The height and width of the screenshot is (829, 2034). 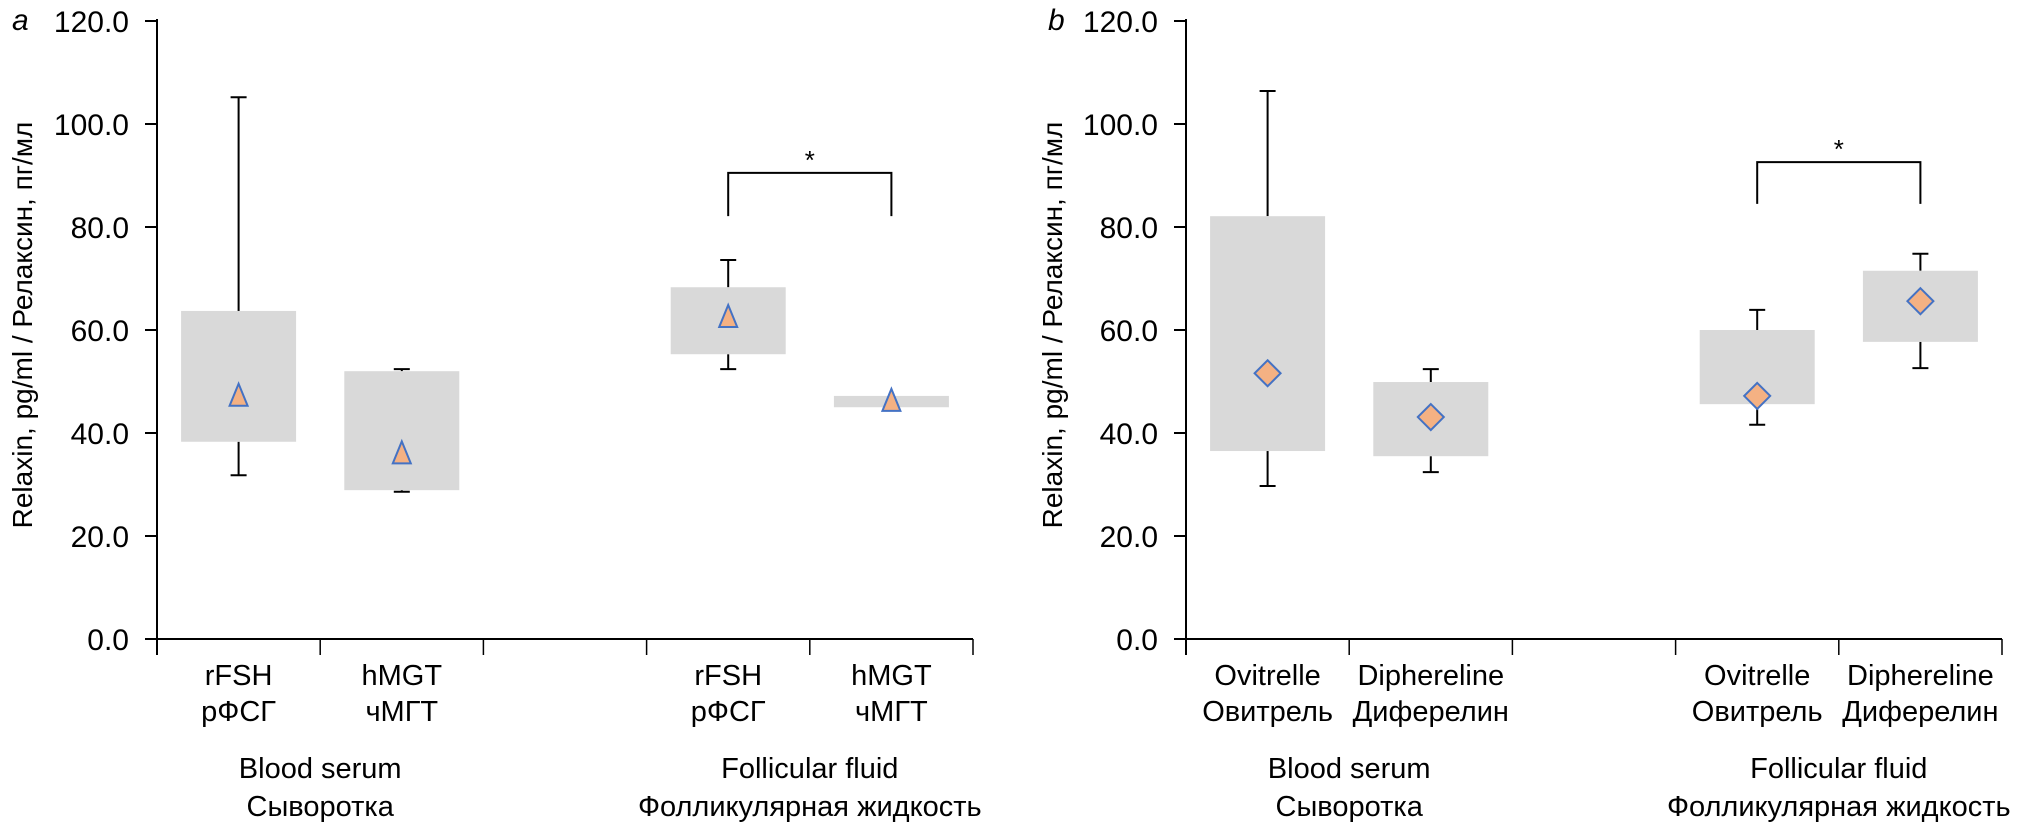 What do you see at coordinates (1056, 20) in the screenshot?
I see `panel-label: b` at bounding box center [1056, 20].